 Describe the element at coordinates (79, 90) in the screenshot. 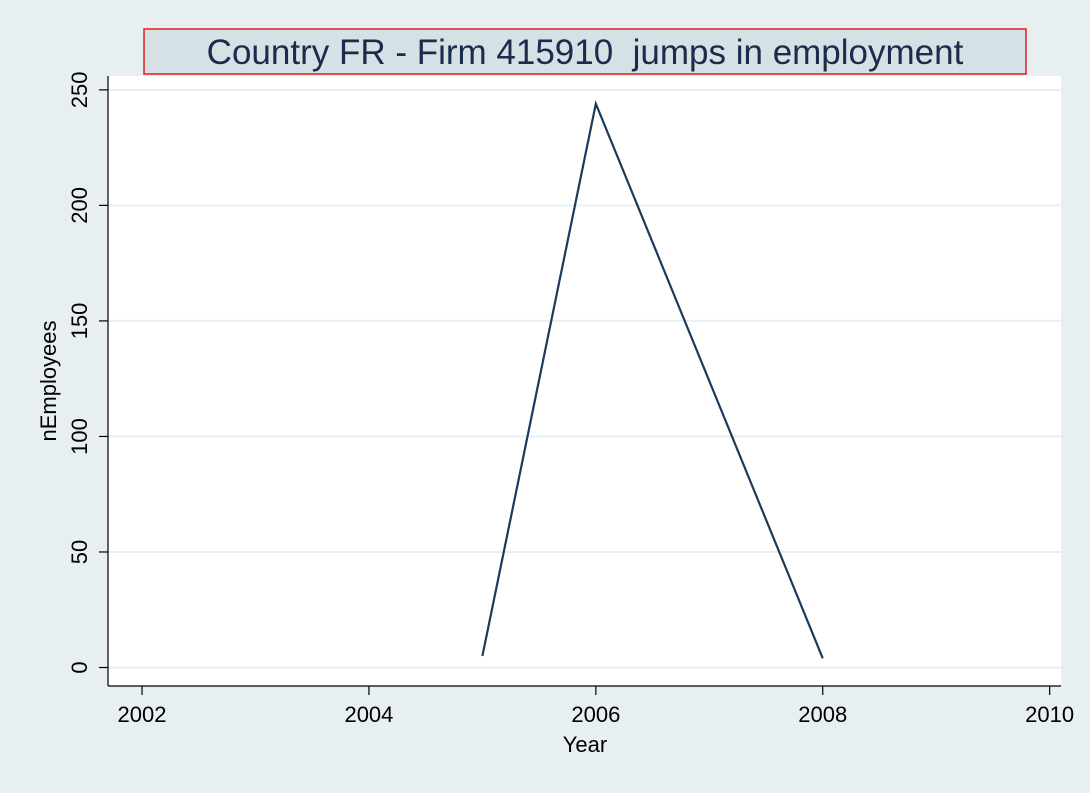

I see `y-tick-label: 250` at that location.